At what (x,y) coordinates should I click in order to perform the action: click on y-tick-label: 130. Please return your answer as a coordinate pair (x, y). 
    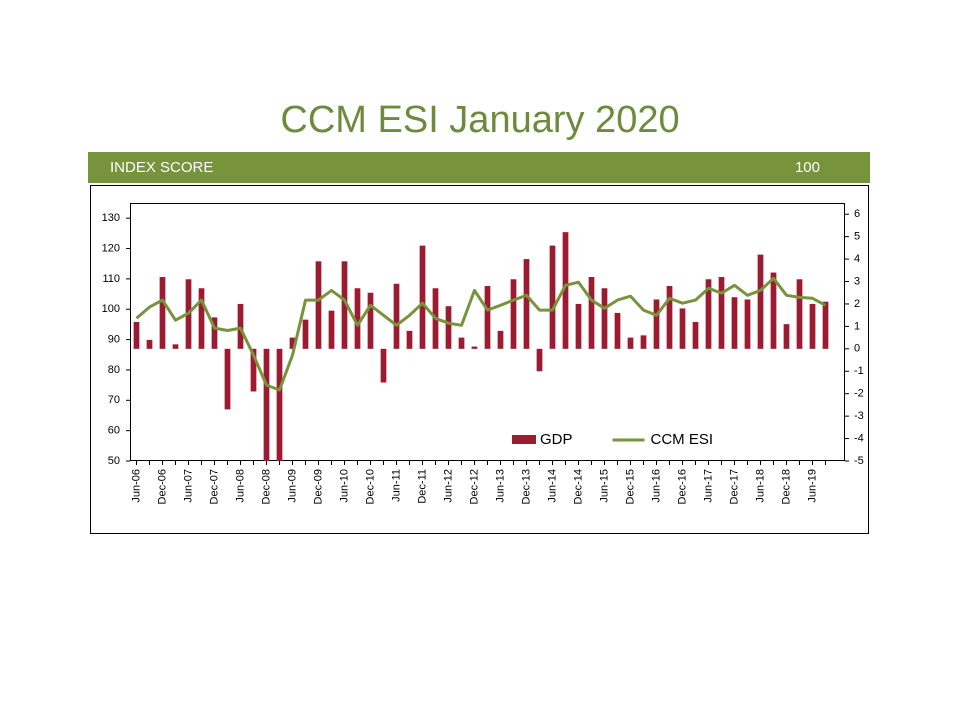
    Looking at the image, I should click on (111, 218).